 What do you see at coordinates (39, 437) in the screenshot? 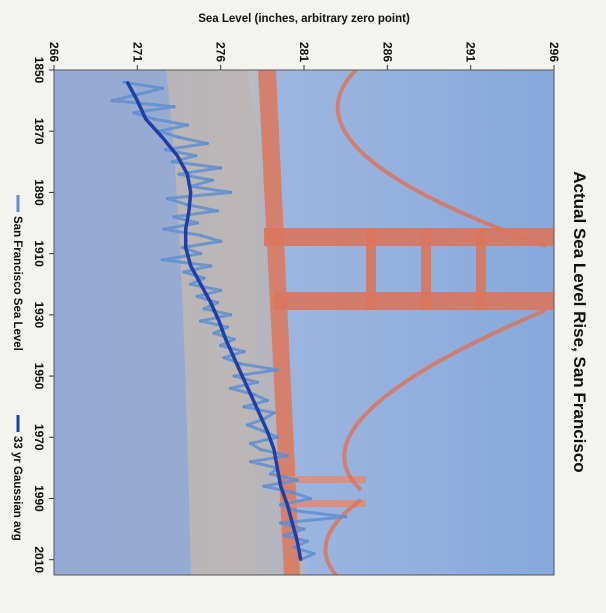
I see `x-tick-label: 1970` at bounding box center [39, 437].